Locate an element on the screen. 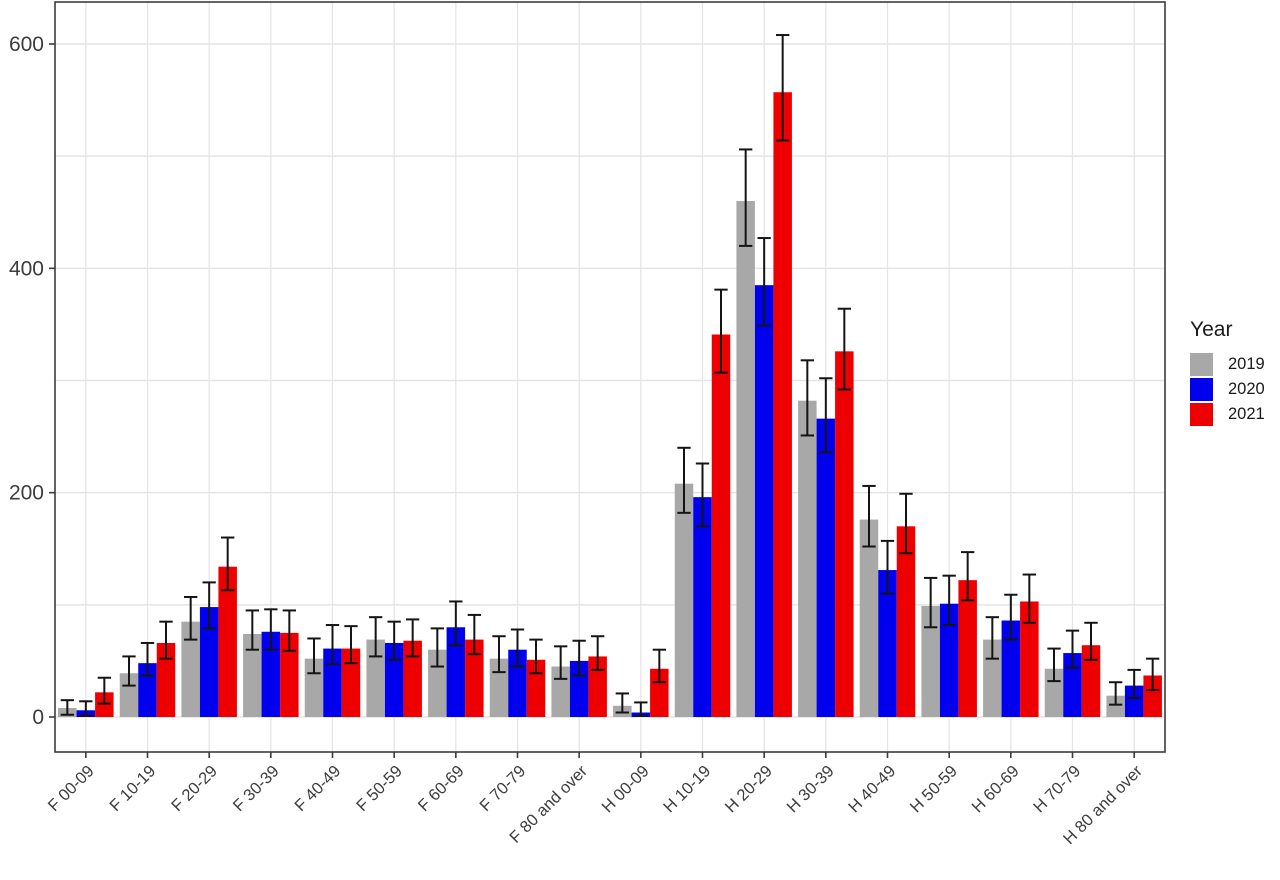  bar-2021-H 50-59 is located at coordinates (967, 648).